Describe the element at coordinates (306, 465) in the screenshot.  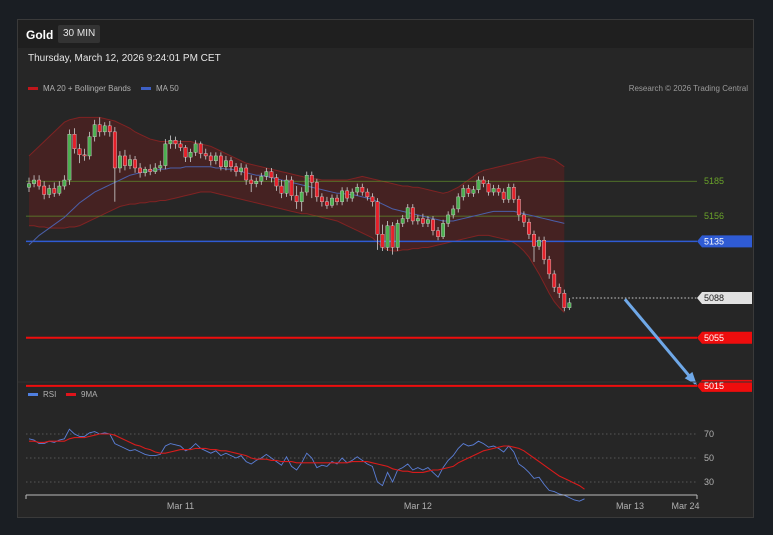
I see `rsi-line` at that location.